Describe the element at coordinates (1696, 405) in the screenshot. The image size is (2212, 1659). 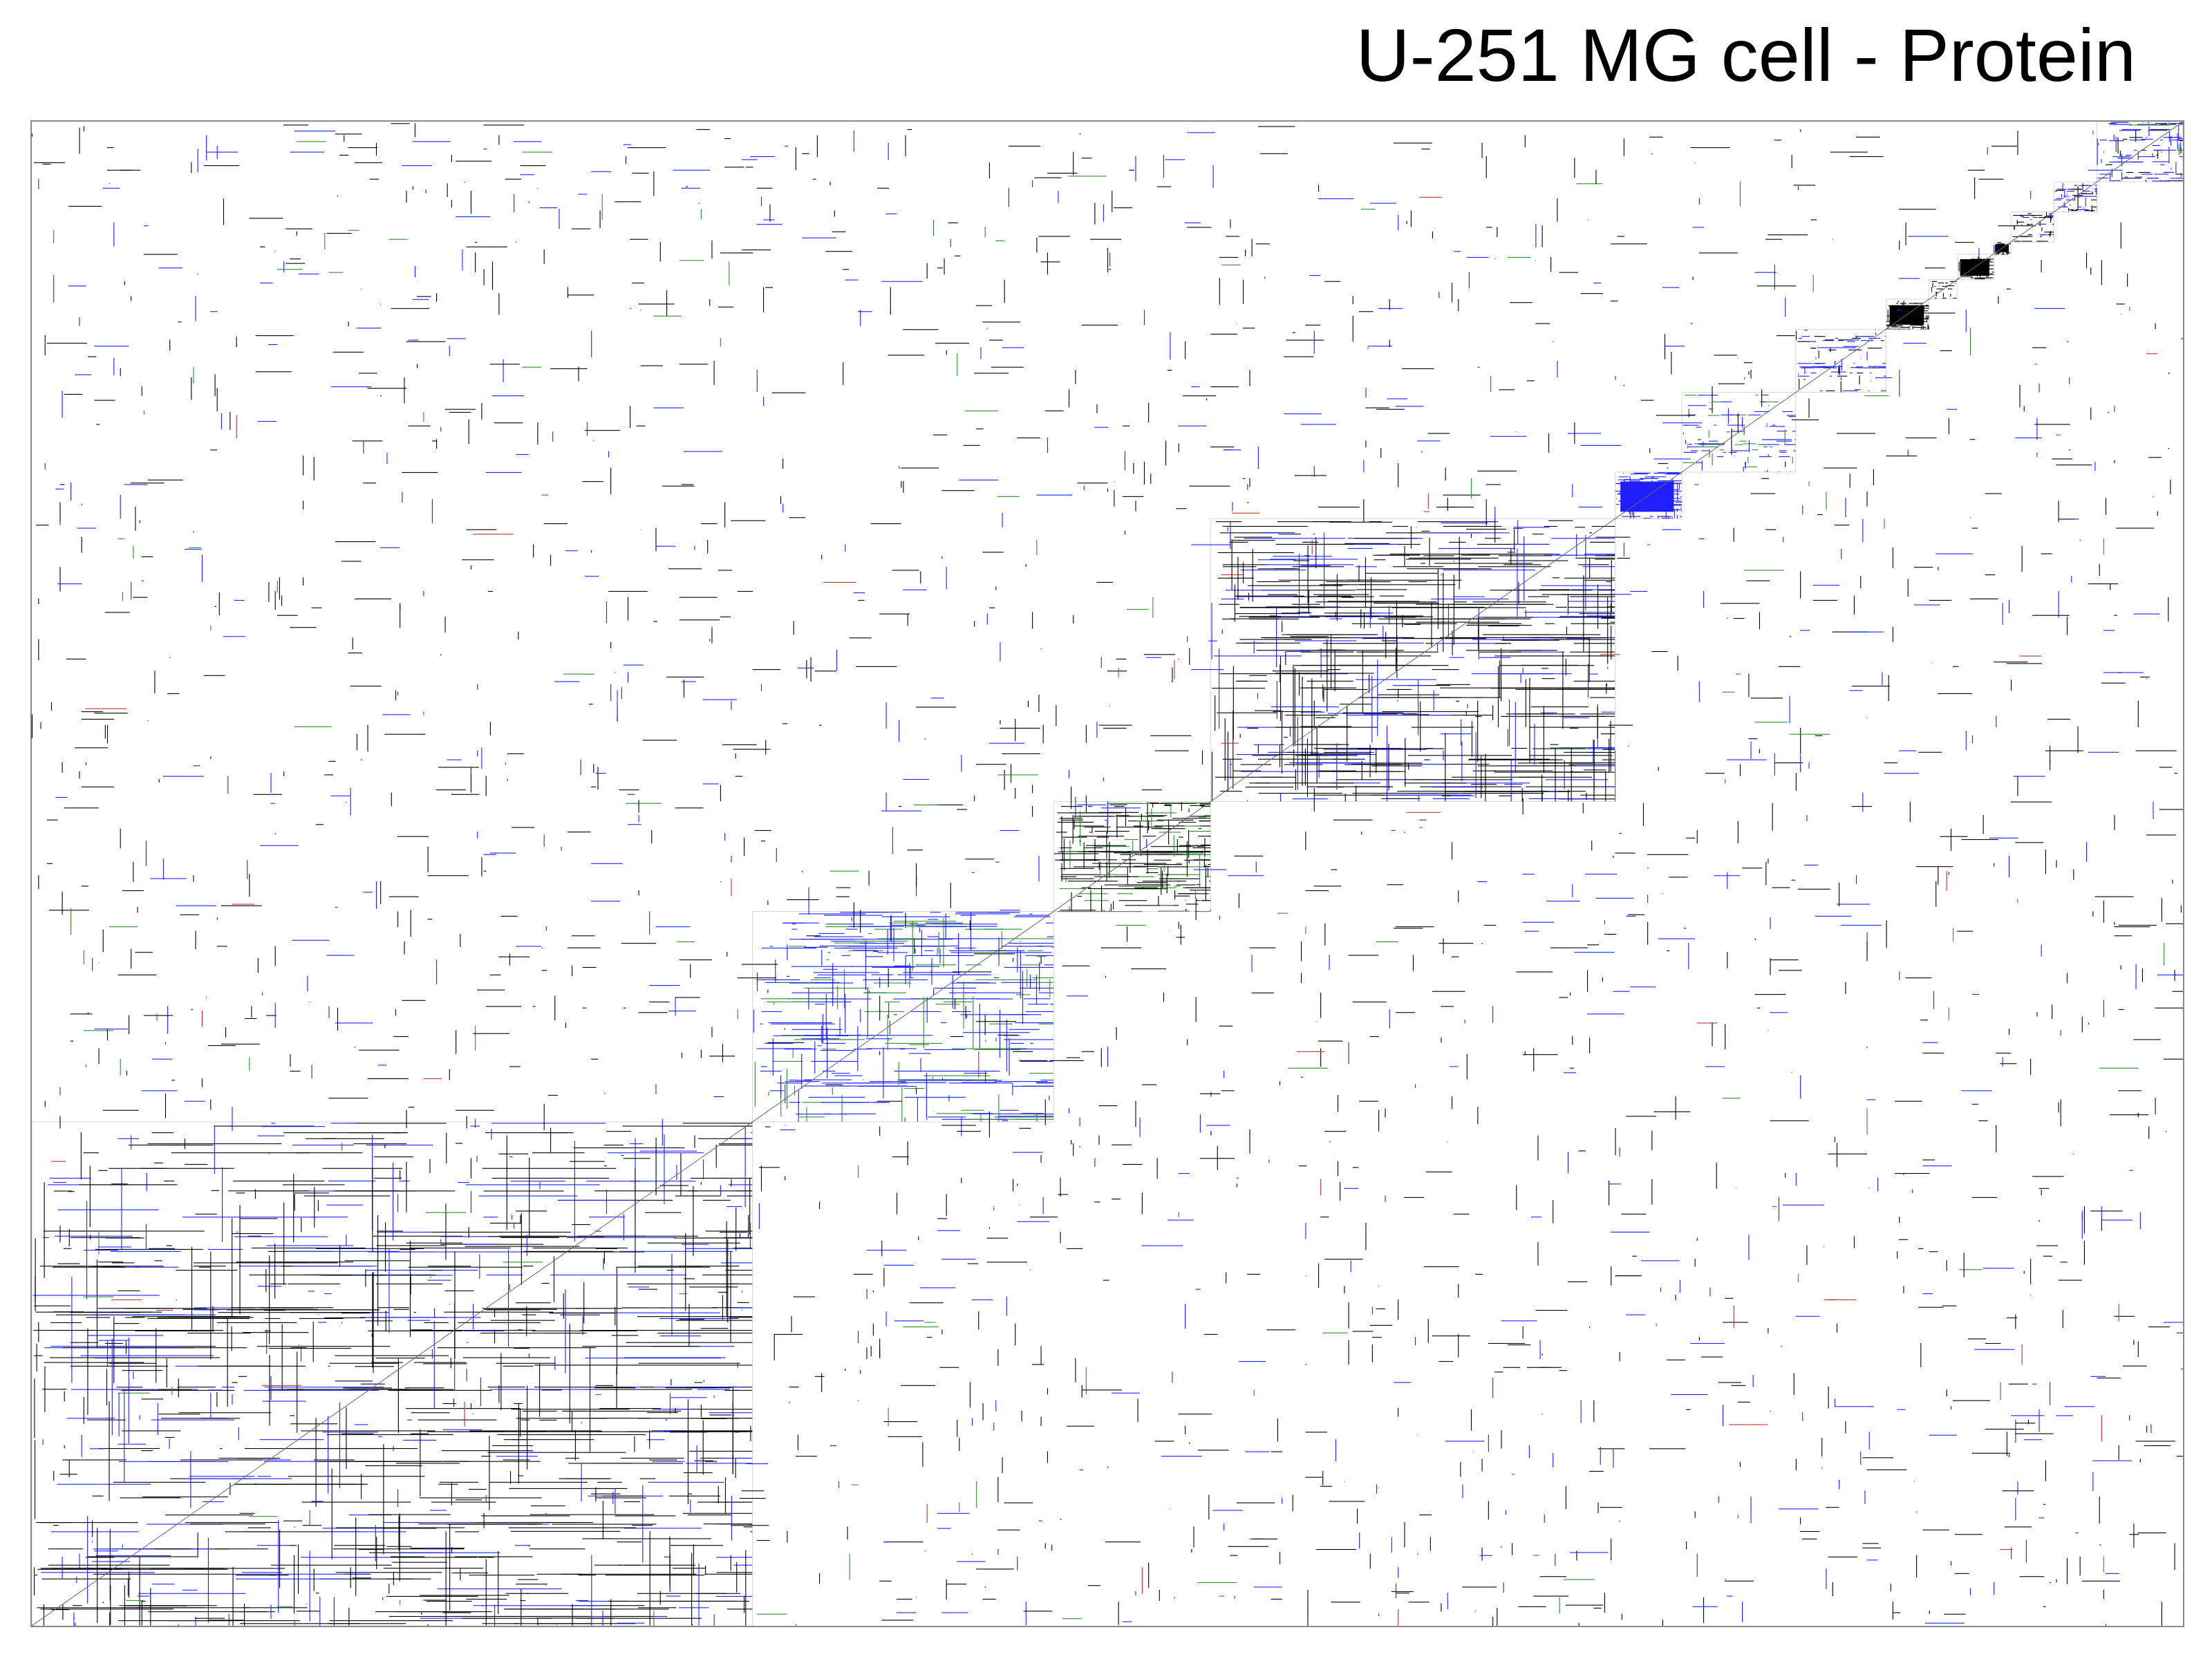
I see `cluster-5-cell` at that location.